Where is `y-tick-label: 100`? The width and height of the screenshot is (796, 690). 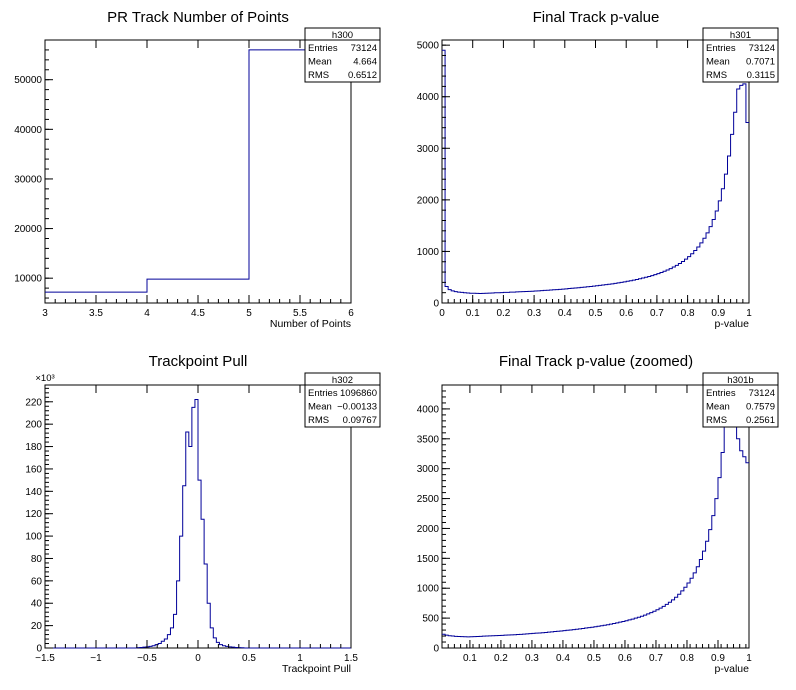
y-tick-label: 100 is located at coordinates (33, 537).